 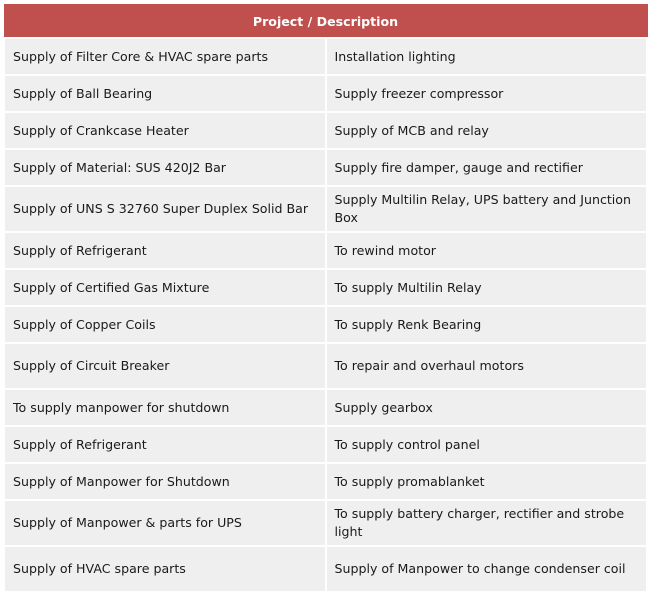 What do you see at coordinates (486, 366) in the screenshot?
I see `description-cell: To repair and overhaul motors` at bounding box center [486, 366].